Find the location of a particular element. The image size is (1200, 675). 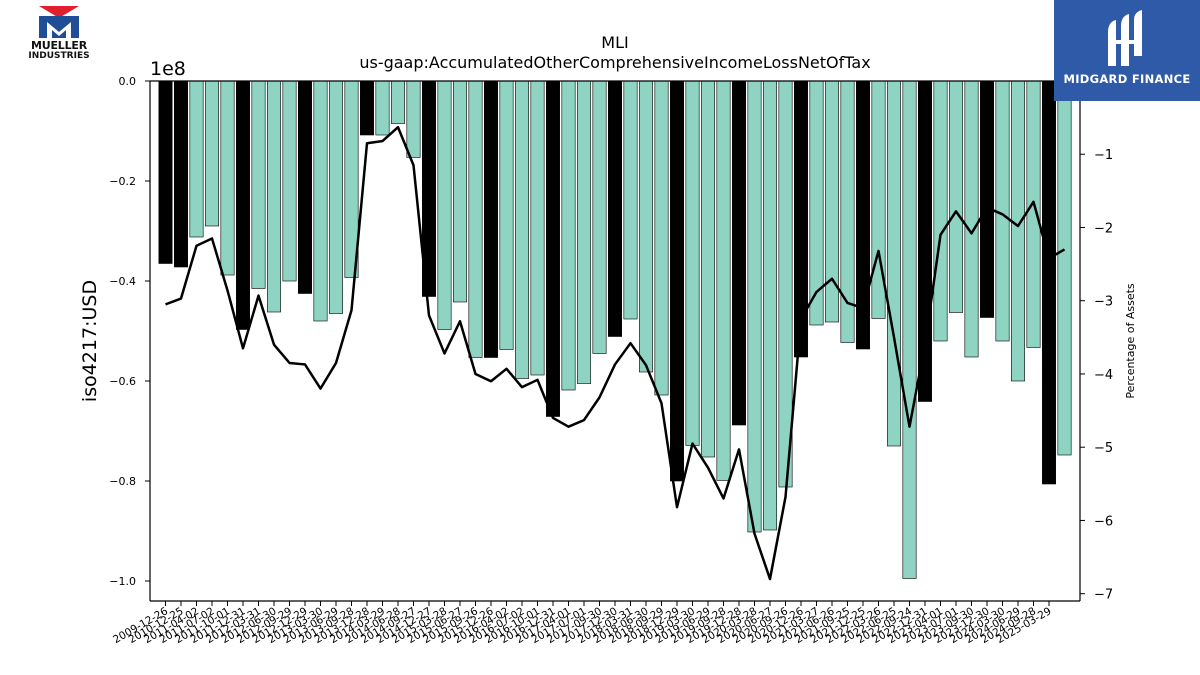

mueller-logo: MUELLER INDUSTRIES is located at coordinates (59, 33).